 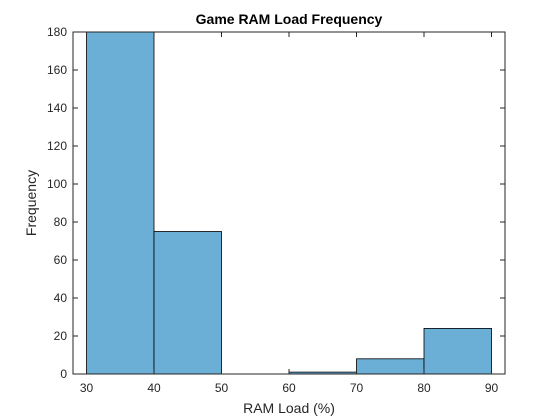 I want to click on y-axis-label: Frequency, so click(x=31, y=203).